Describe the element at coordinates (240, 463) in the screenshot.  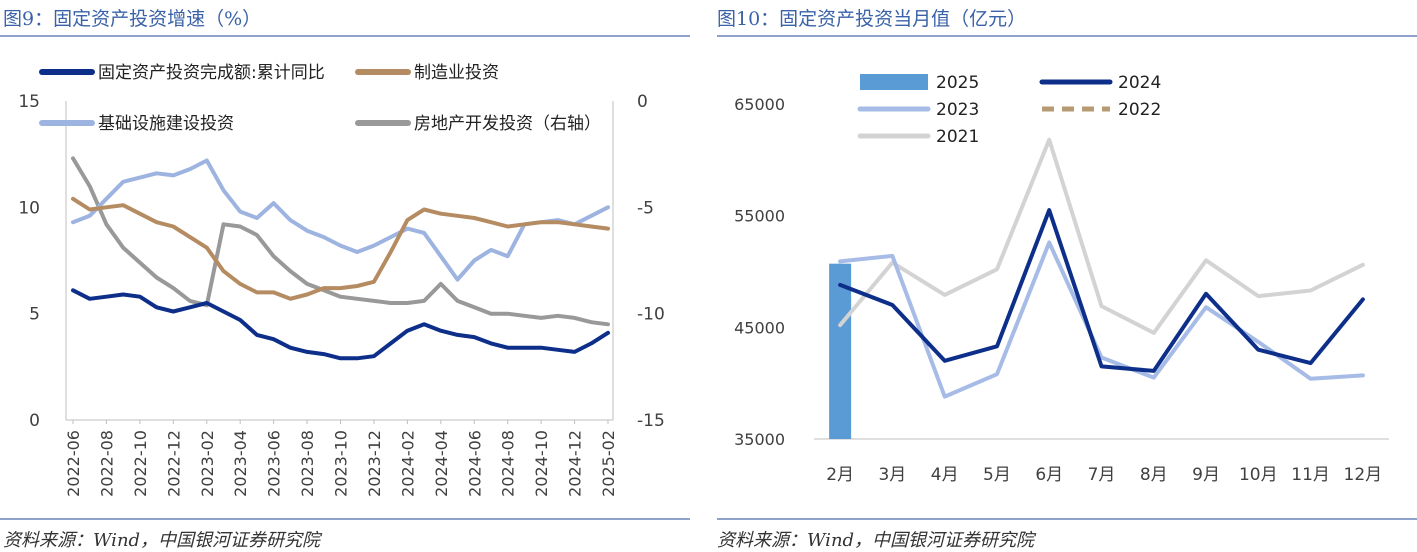
I see `x-tick-label: 2023-04` at that location.